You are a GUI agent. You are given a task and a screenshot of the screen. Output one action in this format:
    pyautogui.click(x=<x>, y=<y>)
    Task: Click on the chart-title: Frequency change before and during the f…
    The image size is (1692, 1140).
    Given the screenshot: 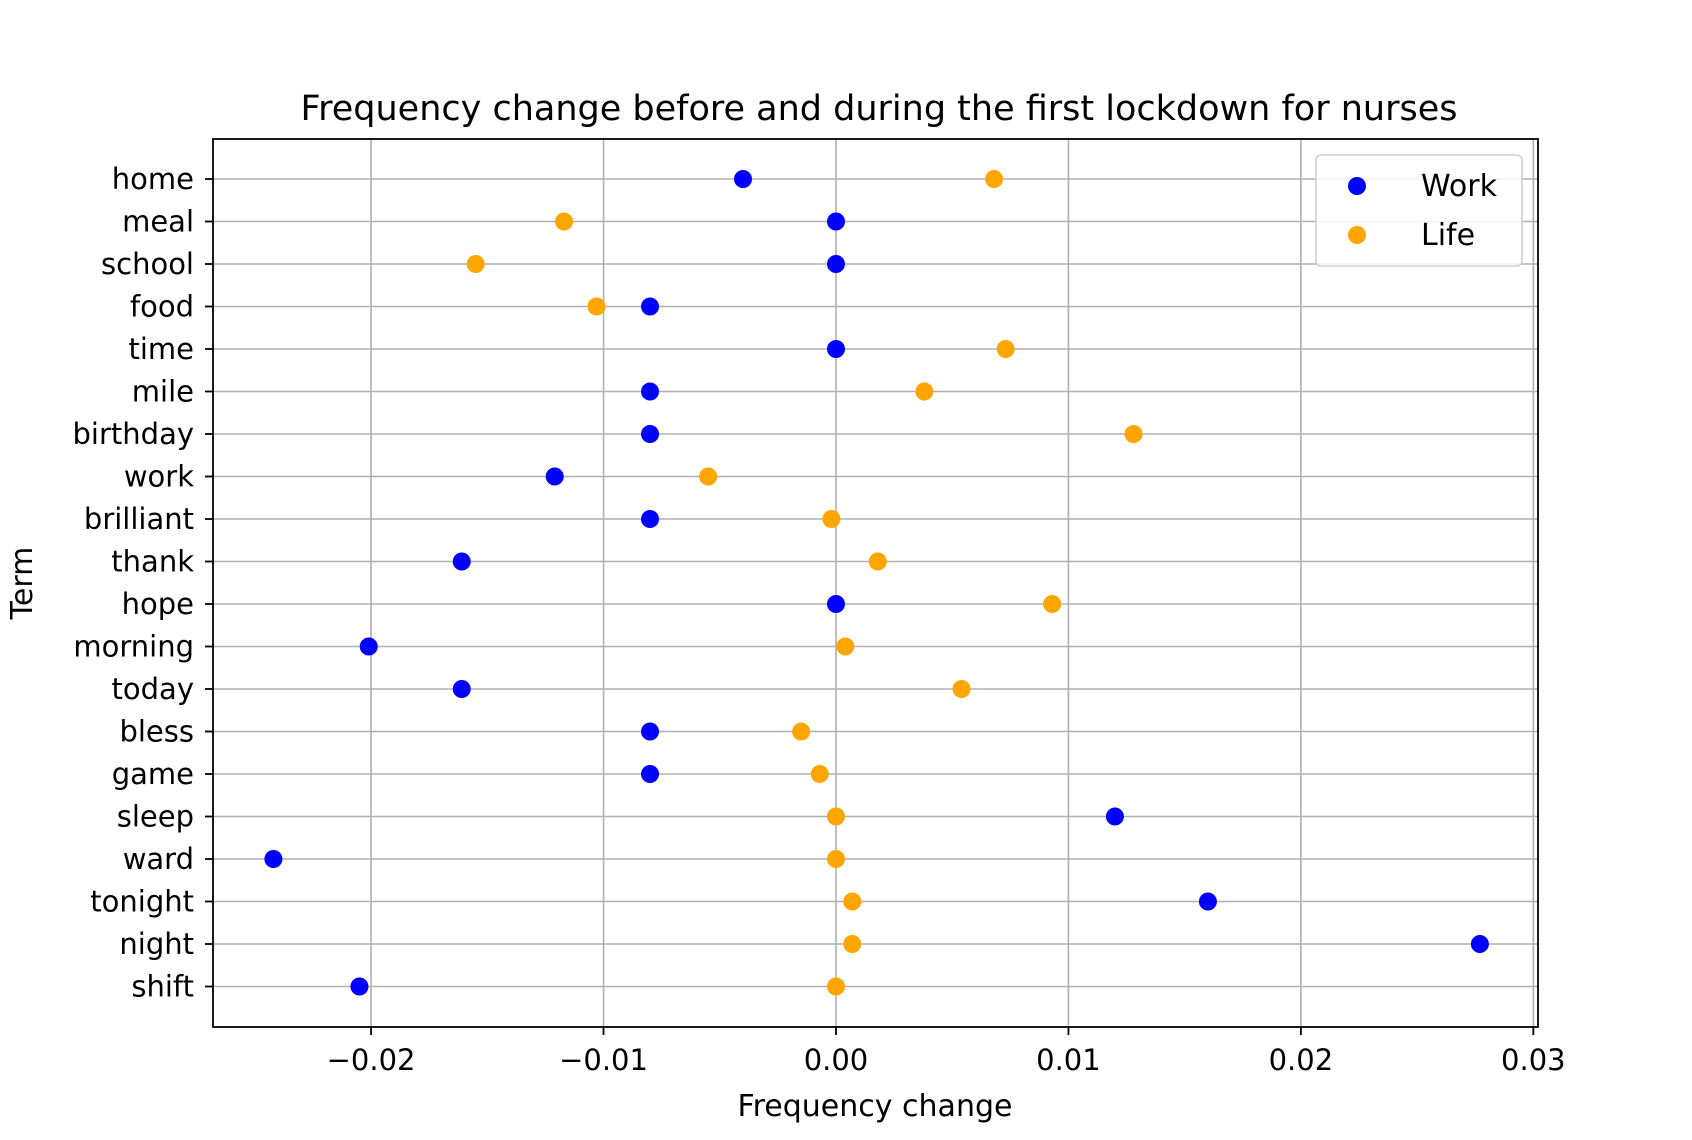 What is the action you would take?
    pyautogui.click(x=879, y=109)
    